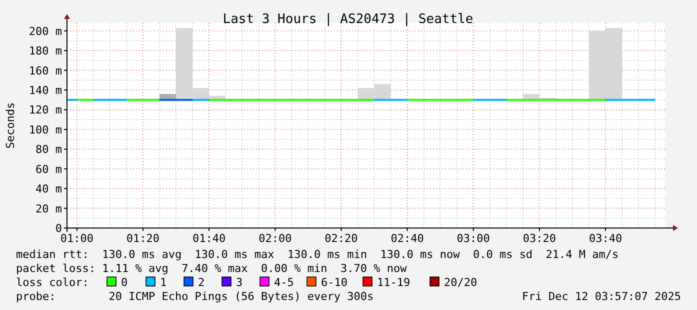 This screenshot has height=310, width=697. I want to click on legend-label: 3, so click(239, 282).